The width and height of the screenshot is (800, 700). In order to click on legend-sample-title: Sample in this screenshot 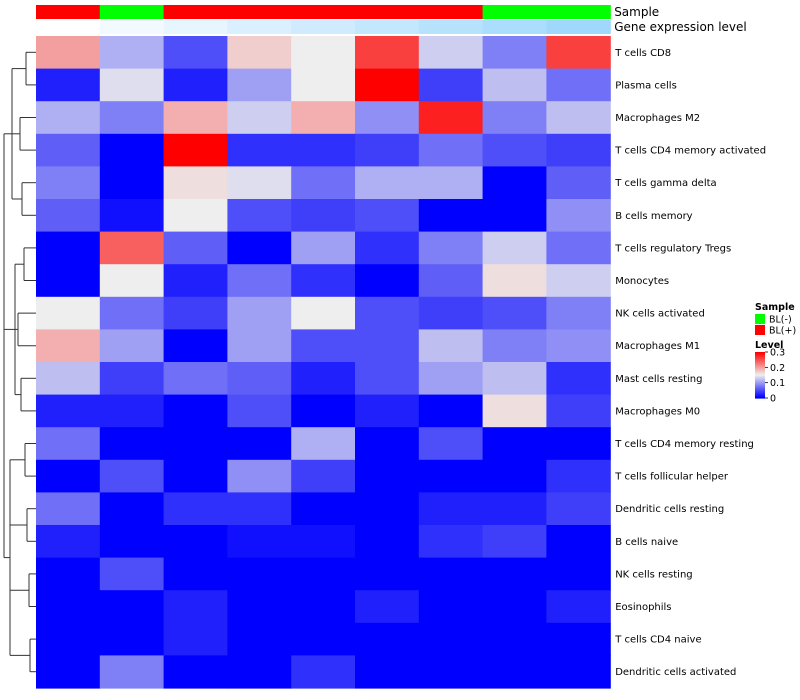, I will do `click(775, 307)`.